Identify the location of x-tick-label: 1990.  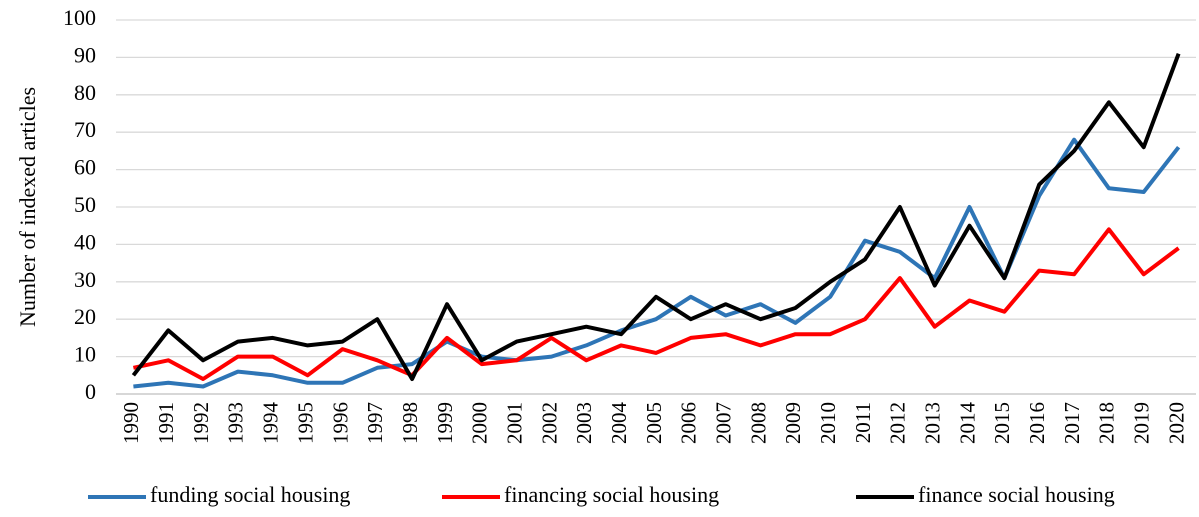
(131, 423).